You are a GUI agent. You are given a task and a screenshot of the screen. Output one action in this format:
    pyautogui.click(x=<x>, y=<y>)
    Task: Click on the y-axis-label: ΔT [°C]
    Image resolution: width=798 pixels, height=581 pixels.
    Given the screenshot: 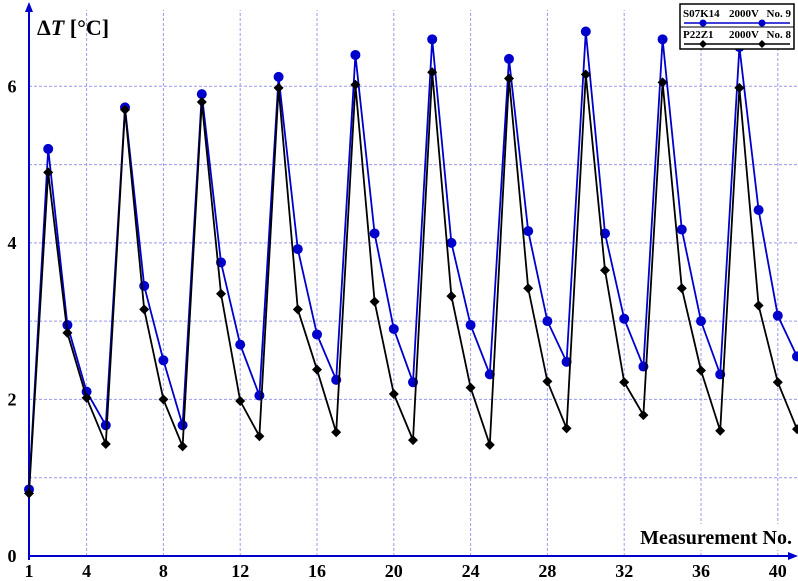 What is the action you would take?
    pyautogui.click(x=73, y=27)
    